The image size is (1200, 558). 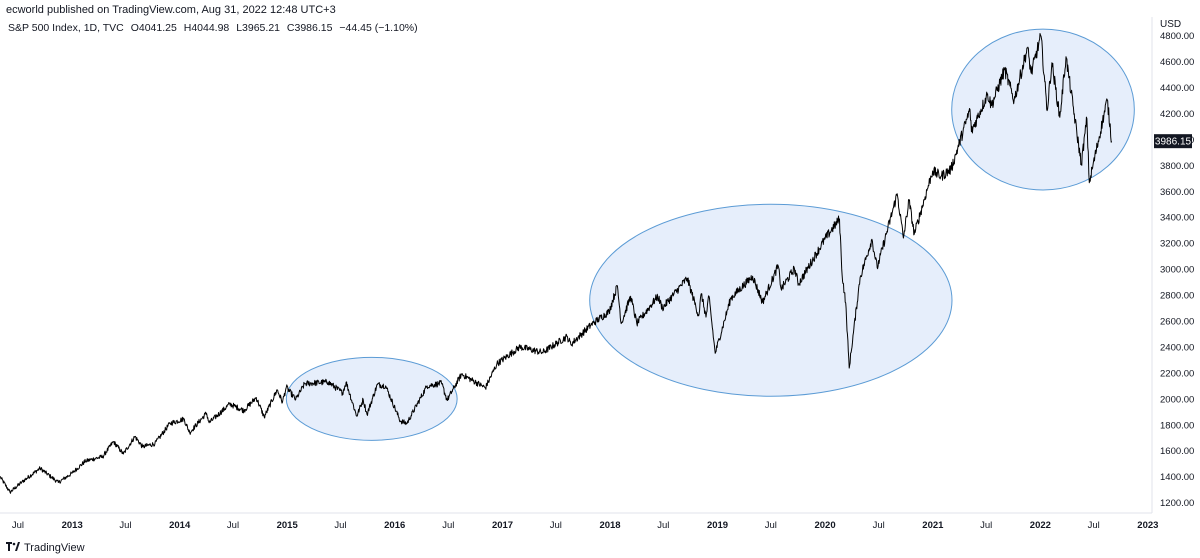 I want to click on y-tick-label: 2400.00, so click(x=1177, y=347).